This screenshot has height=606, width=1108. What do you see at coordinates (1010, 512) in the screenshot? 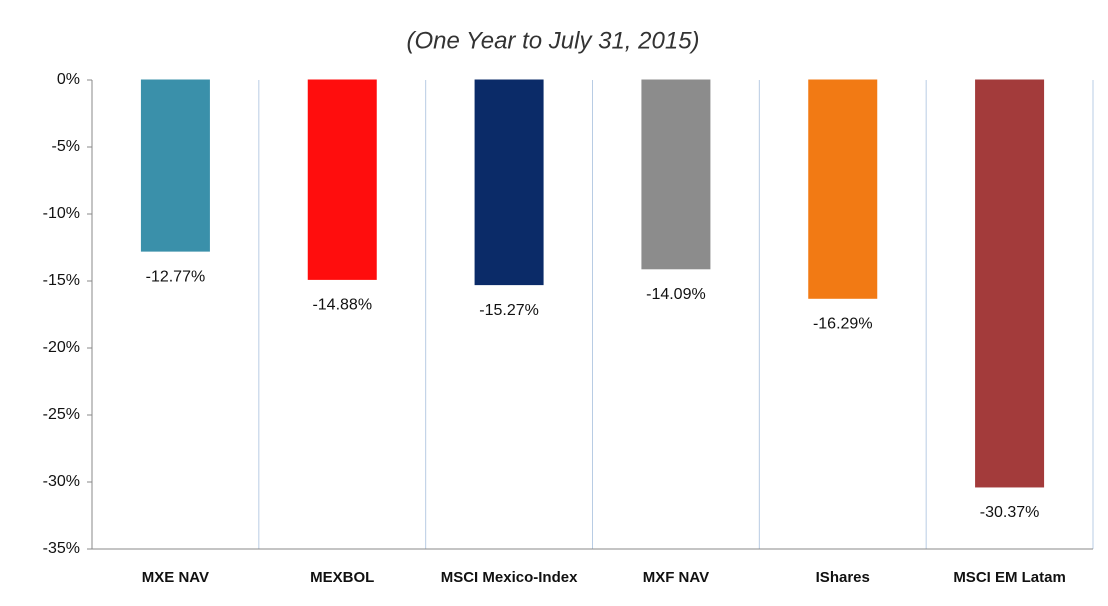
I see `data-label: -30.37%` at bounding box center [1010, 512].